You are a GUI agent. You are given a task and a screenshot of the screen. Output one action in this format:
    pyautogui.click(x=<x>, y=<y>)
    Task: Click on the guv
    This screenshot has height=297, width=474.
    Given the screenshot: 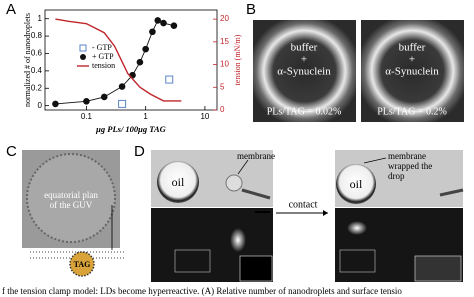 What is the action you would take?
    pyautogui.click(x=71, y=198)
    